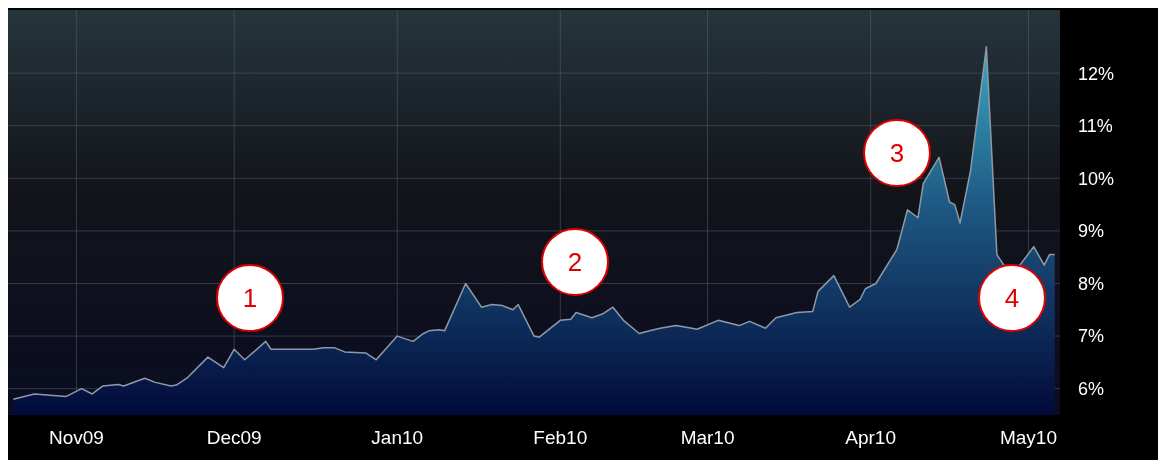 The width and height of the screenshot is (1166, 470). Describe the element at coordinates (1091, 336) in the screenshot. I see `y-tick-label: 7%` at that location.